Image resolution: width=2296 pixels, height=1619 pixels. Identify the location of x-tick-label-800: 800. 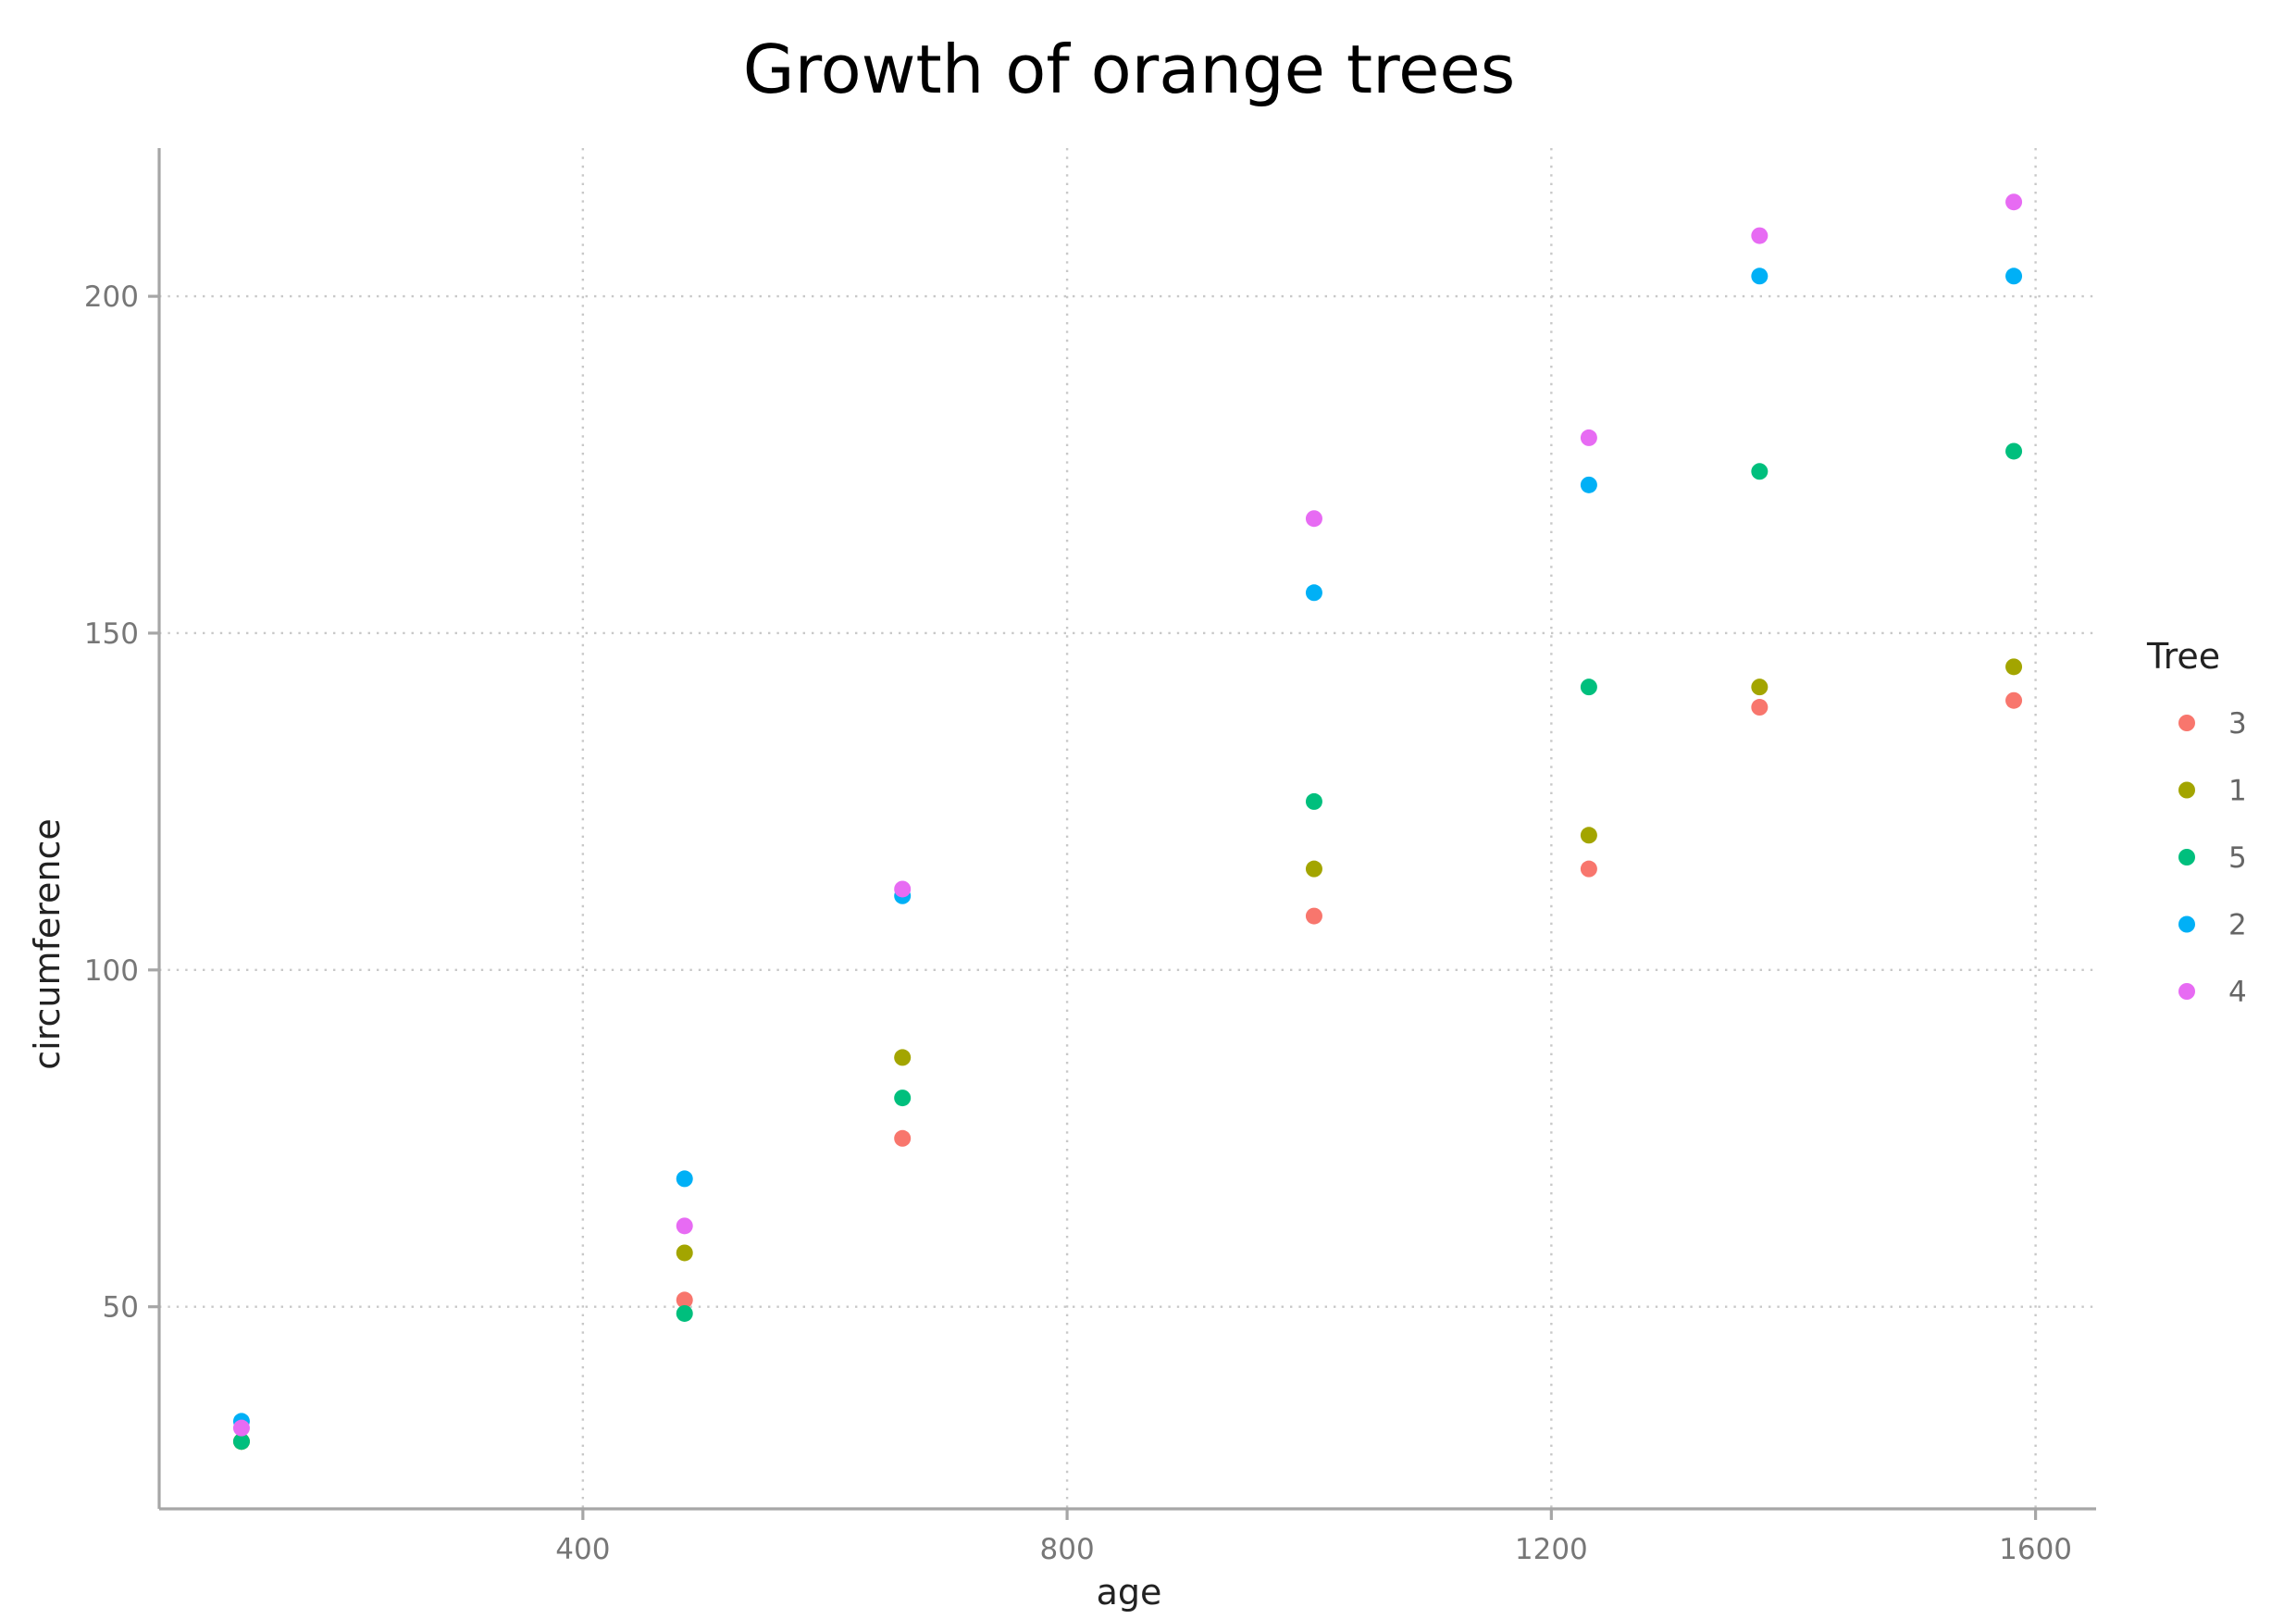
(1067, 1550).